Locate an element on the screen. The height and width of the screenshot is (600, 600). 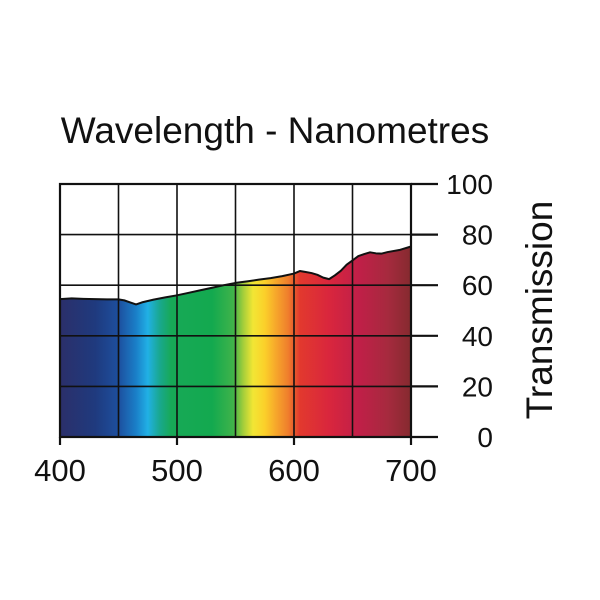
y-axis-label: Transmission is located at coordinates (539, 310).